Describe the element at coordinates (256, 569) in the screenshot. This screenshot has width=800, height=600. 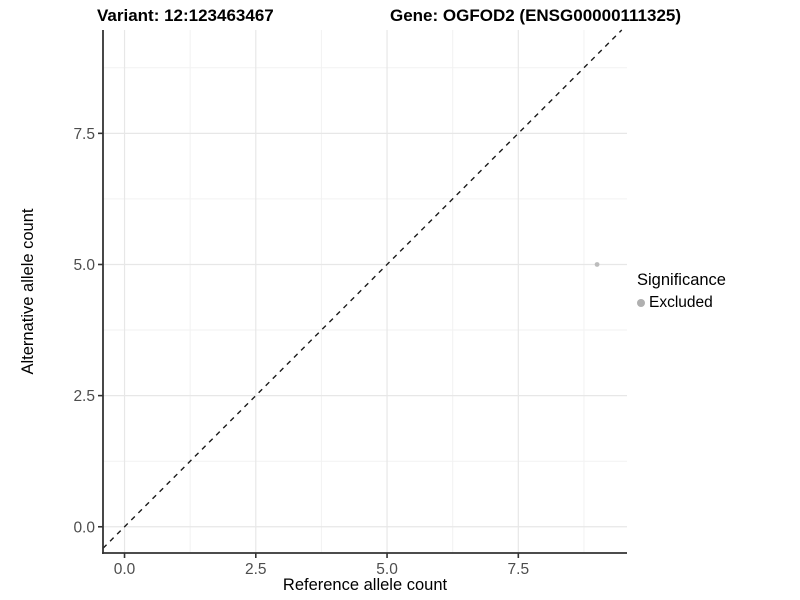
I see `x-tick-label: 2.5` at that location.